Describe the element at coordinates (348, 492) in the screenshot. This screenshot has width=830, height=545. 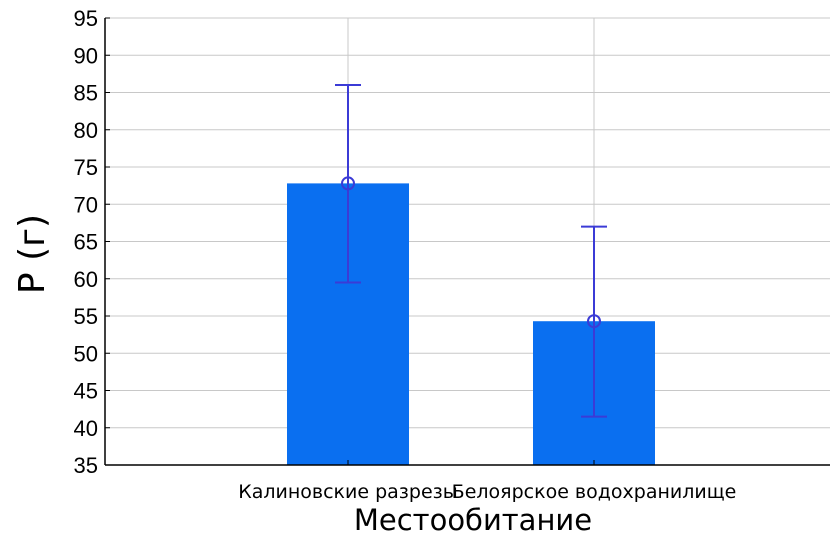
I see `x-tick-label: Калиновские разрезы` at that location.